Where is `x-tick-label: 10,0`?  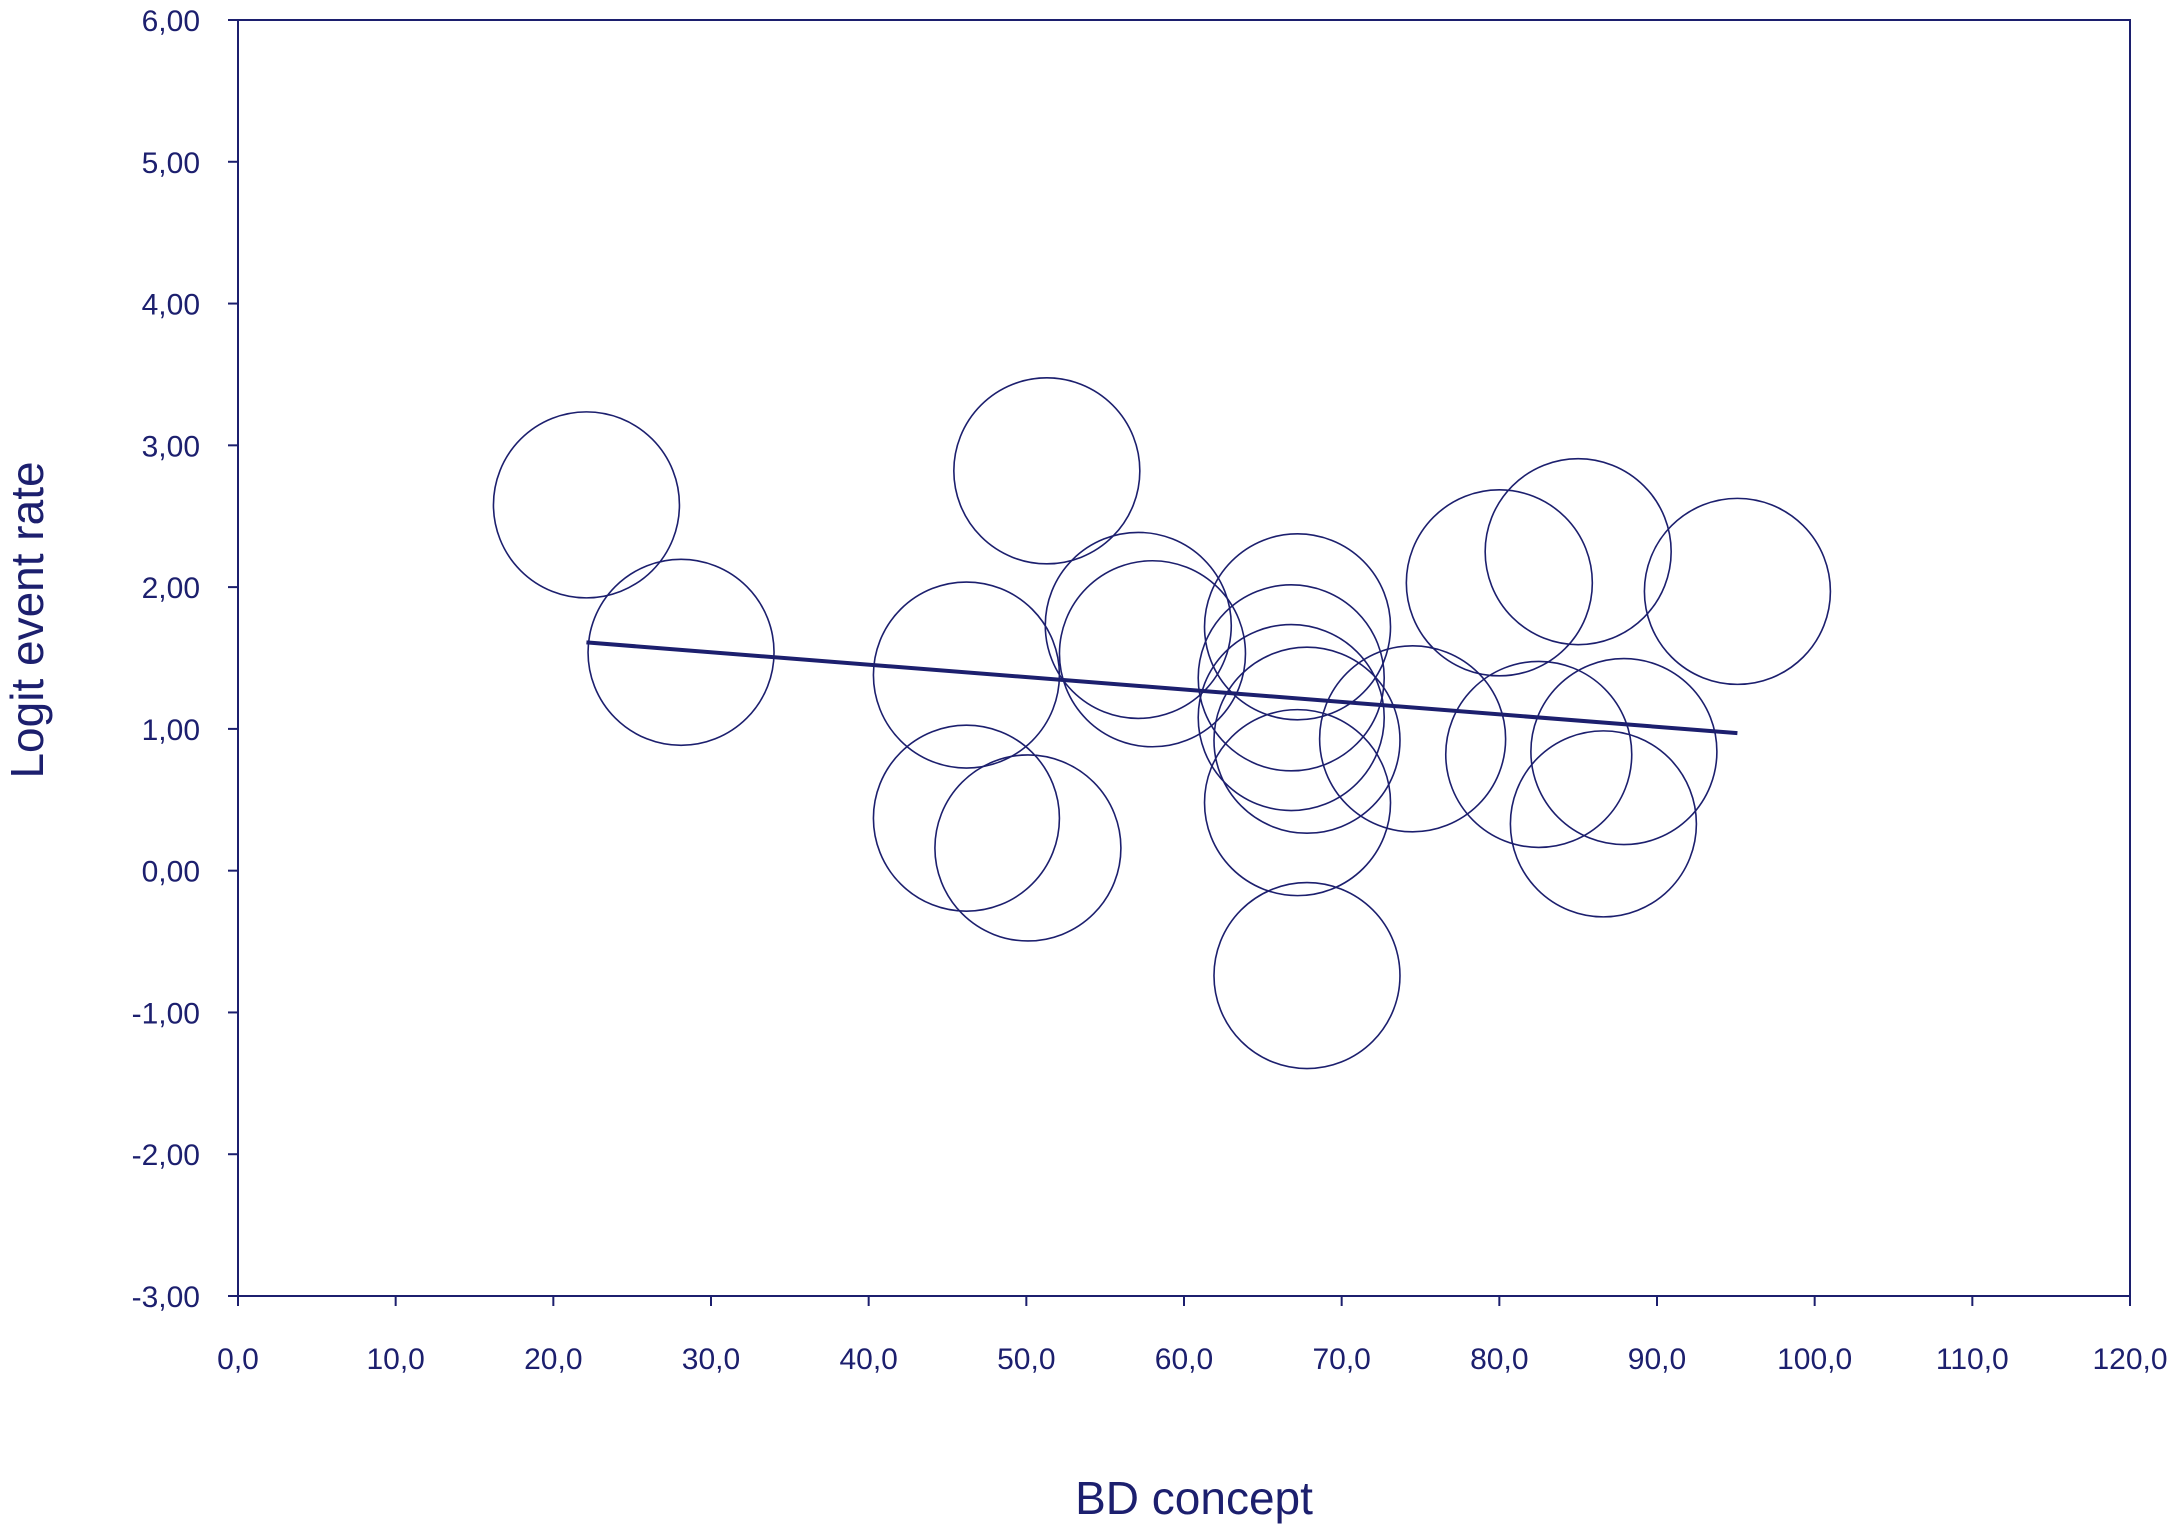
x-tick-label: 10,0 is located at coordinates (395, 1359).